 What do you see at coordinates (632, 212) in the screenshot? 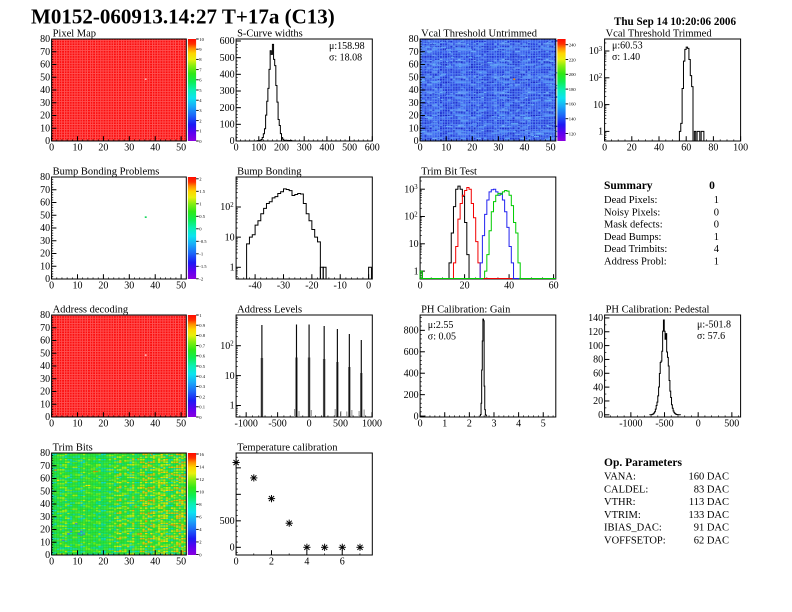
I see `svg-text: Noisy Pixels:` at bounding box center [632, 212].